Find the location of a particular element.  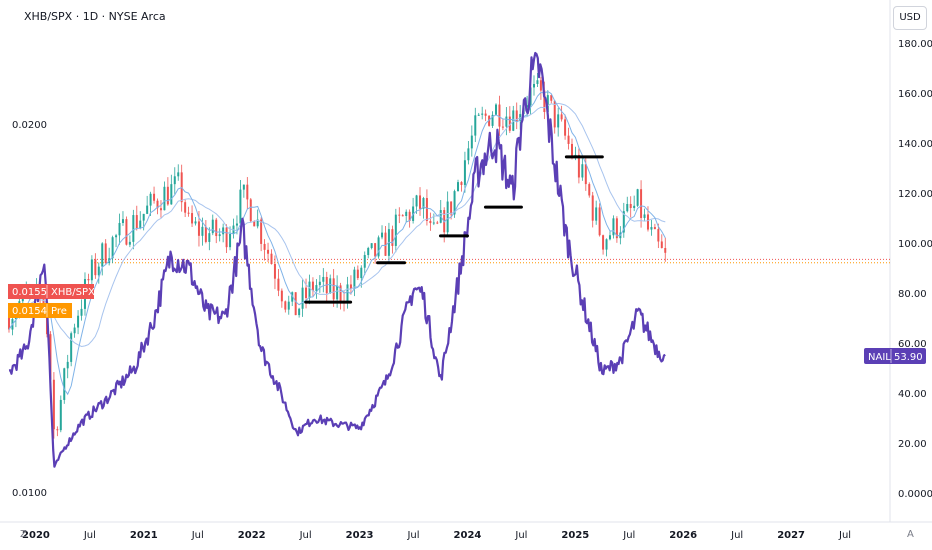

right-tick-label: 60.00 is located at coordinates (912, 344).